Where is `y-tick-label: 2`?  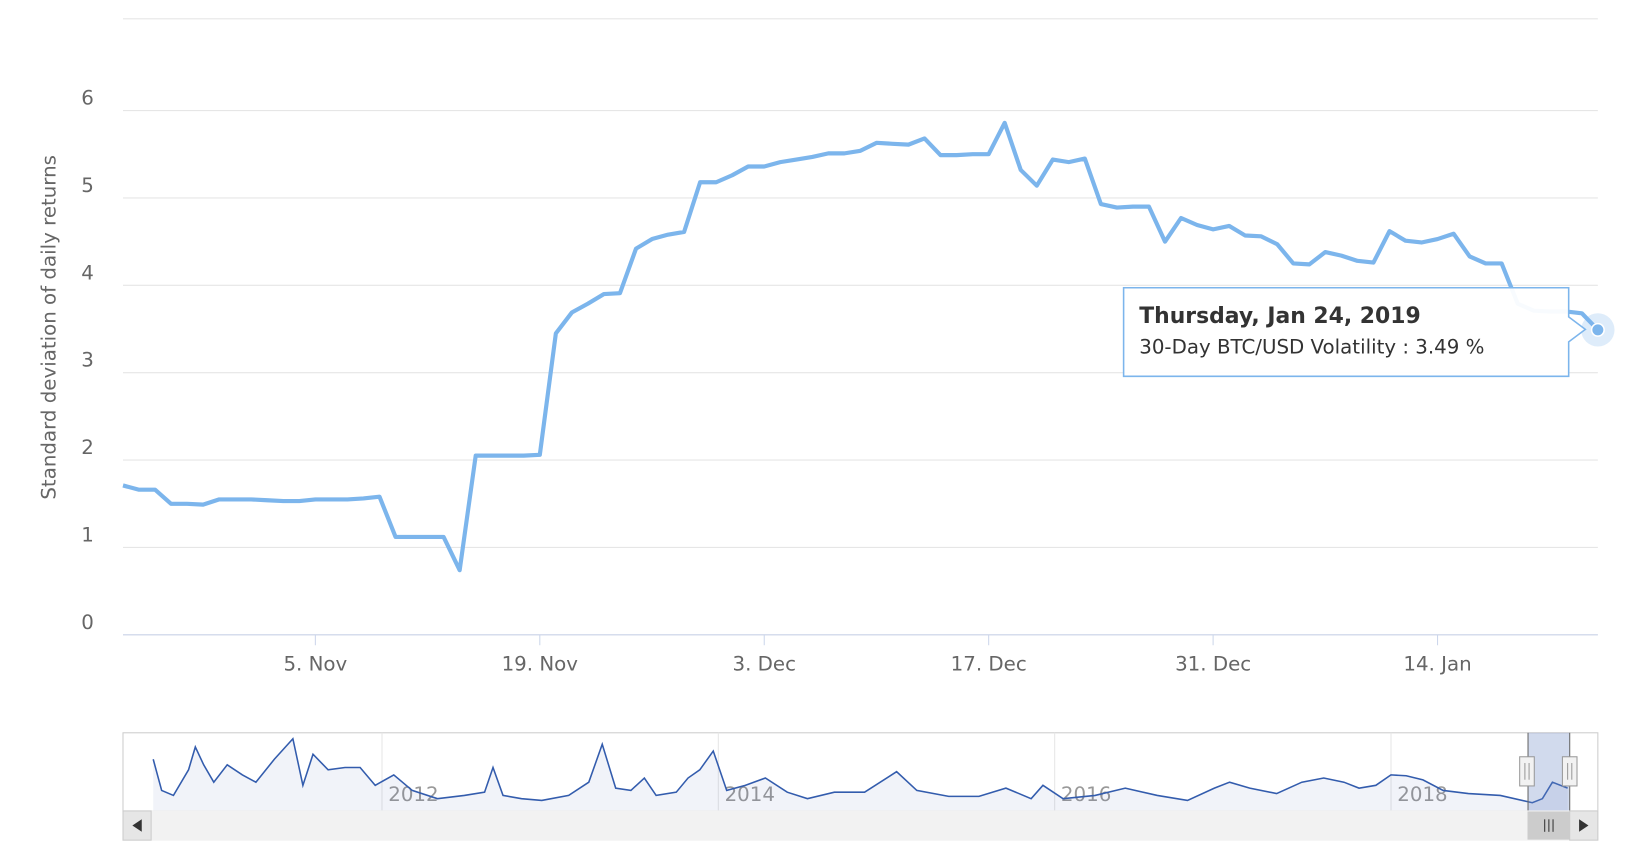 y-tick-label: 2 is located at coordinates (87, 447).